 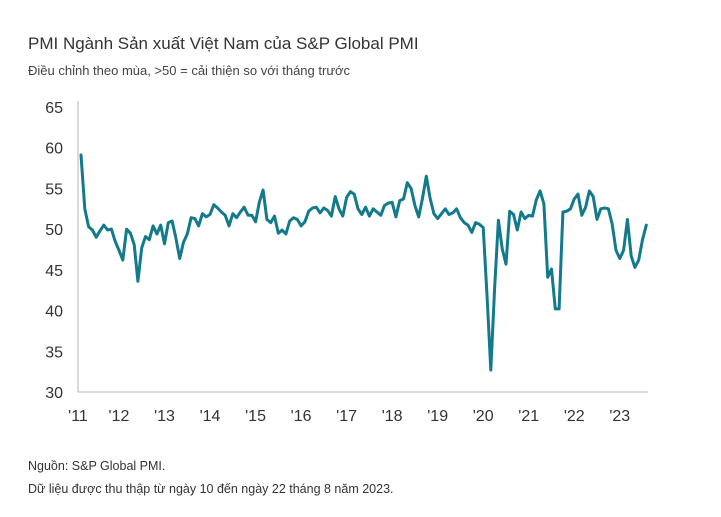 What do you see at coordinates (54, 352) in the screenshot?
I see `y-tick-label: 35` at bounding box center [54, 352].